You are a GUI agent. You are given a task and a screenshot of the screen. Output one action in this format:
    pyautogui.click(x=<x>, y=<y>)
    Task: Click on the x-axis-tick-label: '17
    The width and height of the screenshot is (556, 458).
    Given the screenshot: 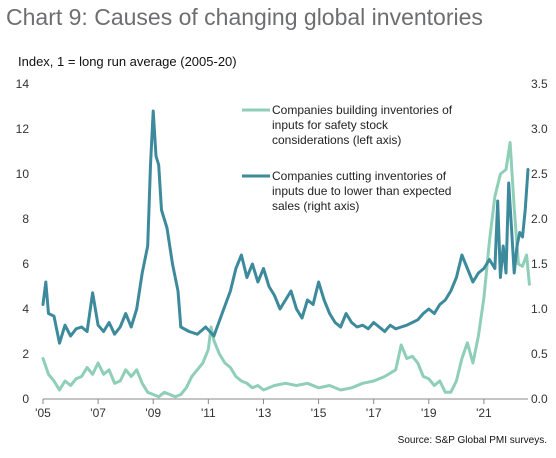 What is the action you would take?
    pyautogui.click(x=374, y=413)
    